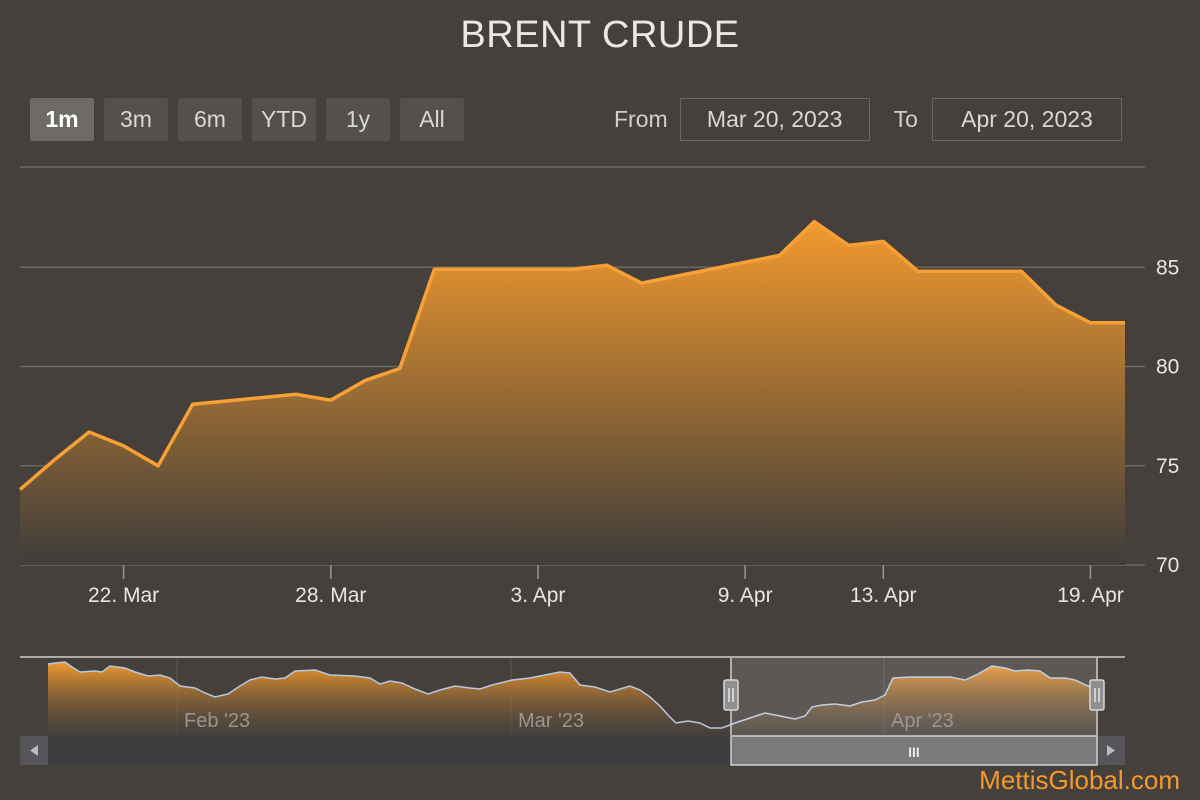  Describe the element at coordinates (600, 35) in the screenshot. I see `chart-title: BRENT CRUDE` at that location.